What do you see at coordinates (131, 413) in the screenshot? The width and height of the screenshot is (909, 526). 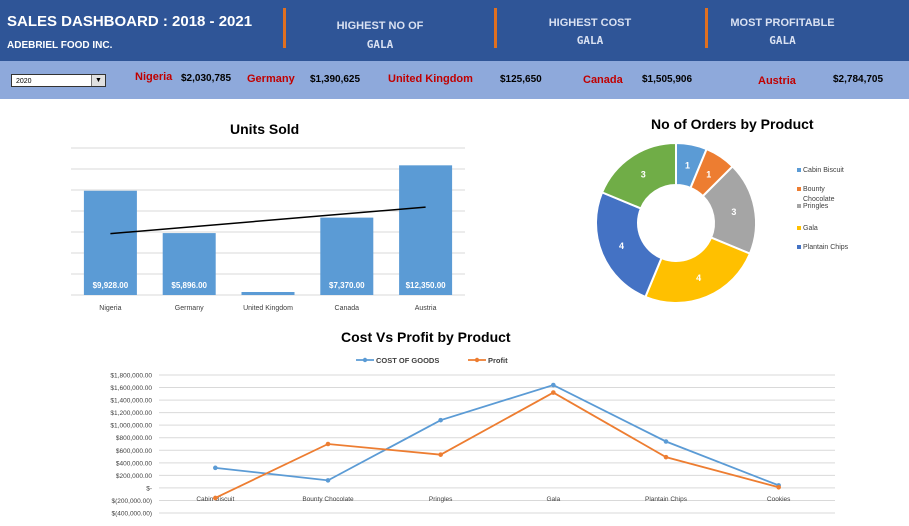 I see `y-tick-label: $1,200,000.00` at bounding box center [131, 413].